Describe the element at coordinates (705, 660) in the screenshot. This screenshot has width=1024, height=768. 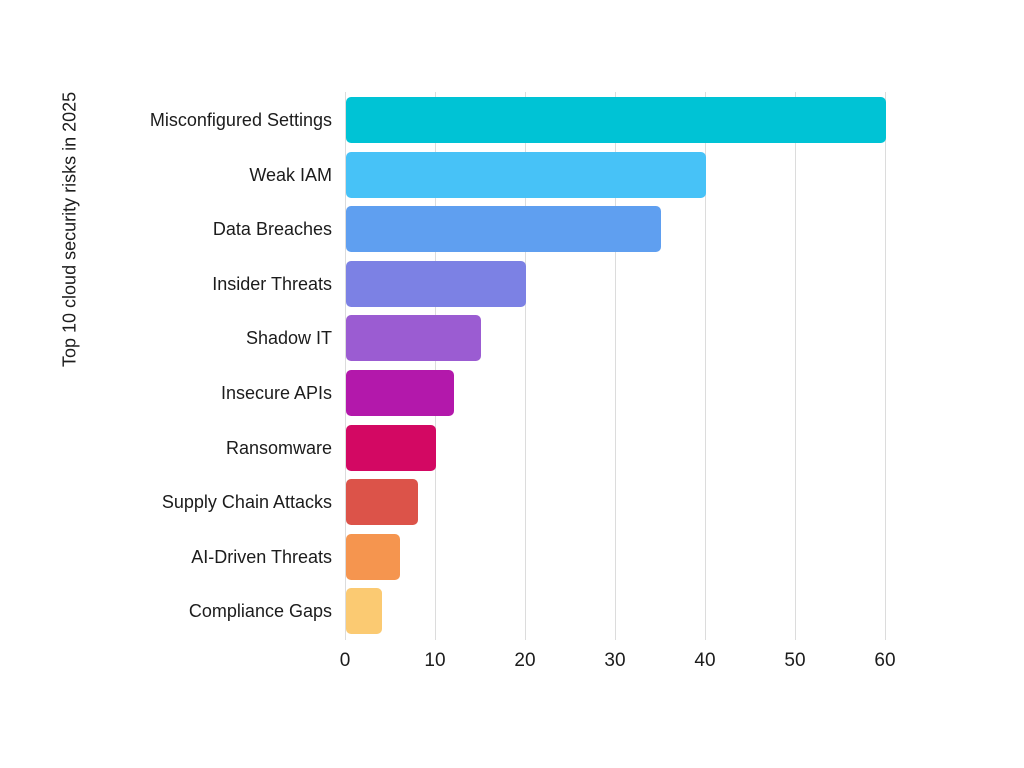
I see `x-tick-40: 40` at that location.